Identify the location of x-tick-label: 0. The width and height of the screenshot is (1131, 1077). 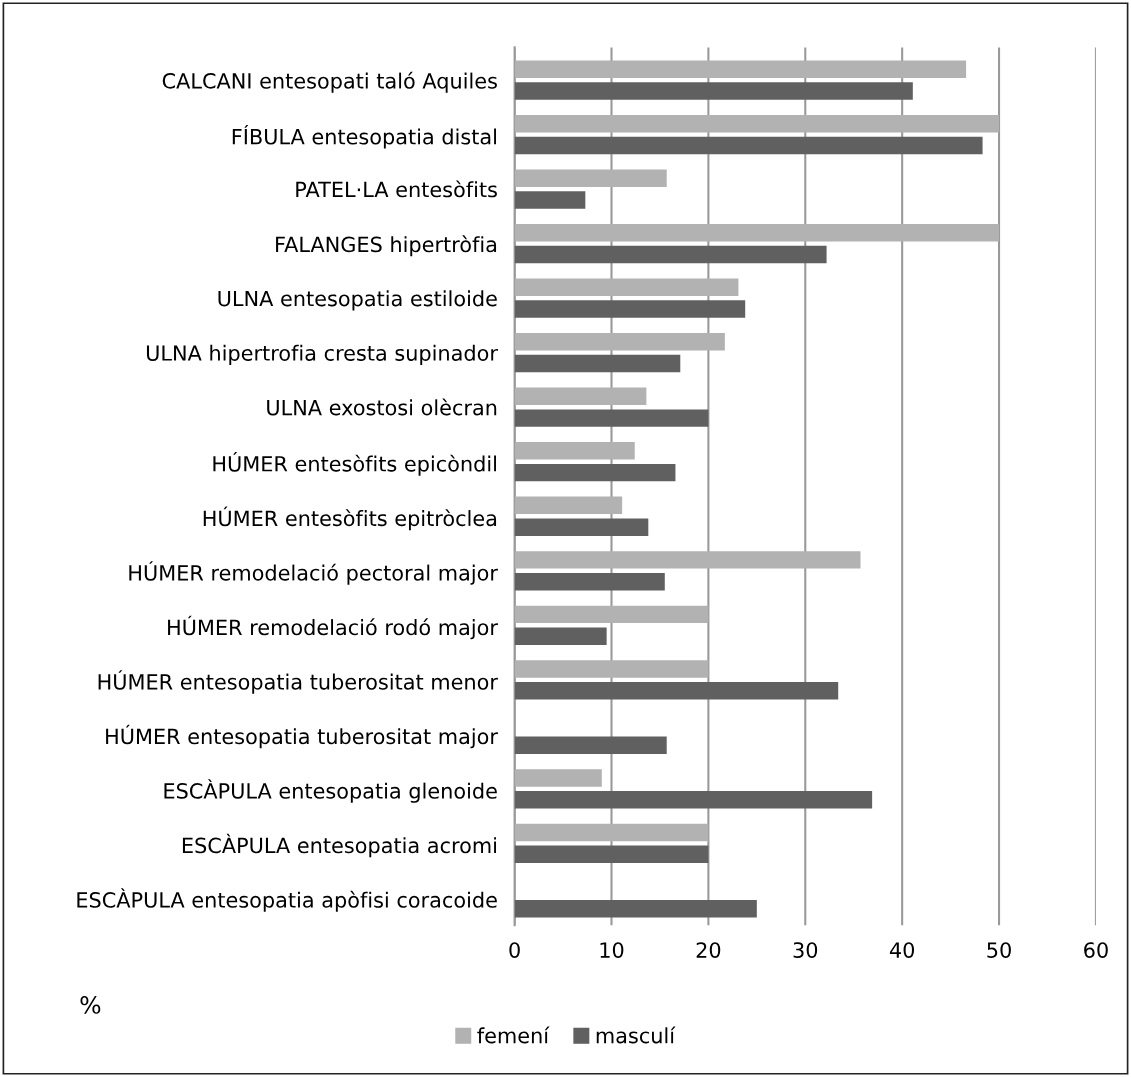
(514, 950).